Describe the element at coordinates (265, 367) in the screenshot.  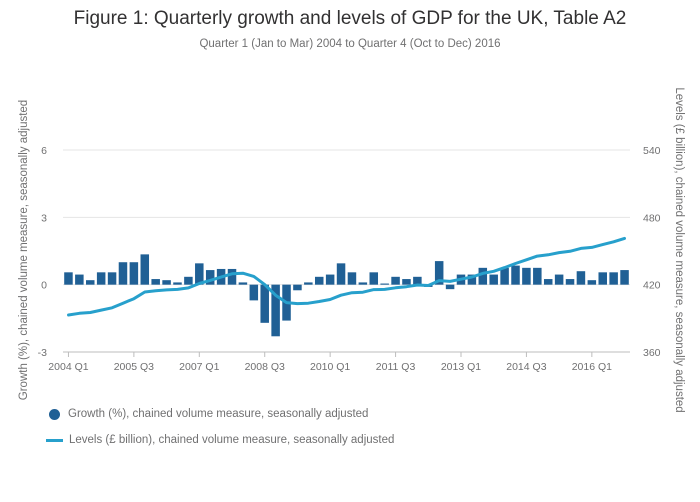
I see `x-tick-label: 2008 Q3` at that location.